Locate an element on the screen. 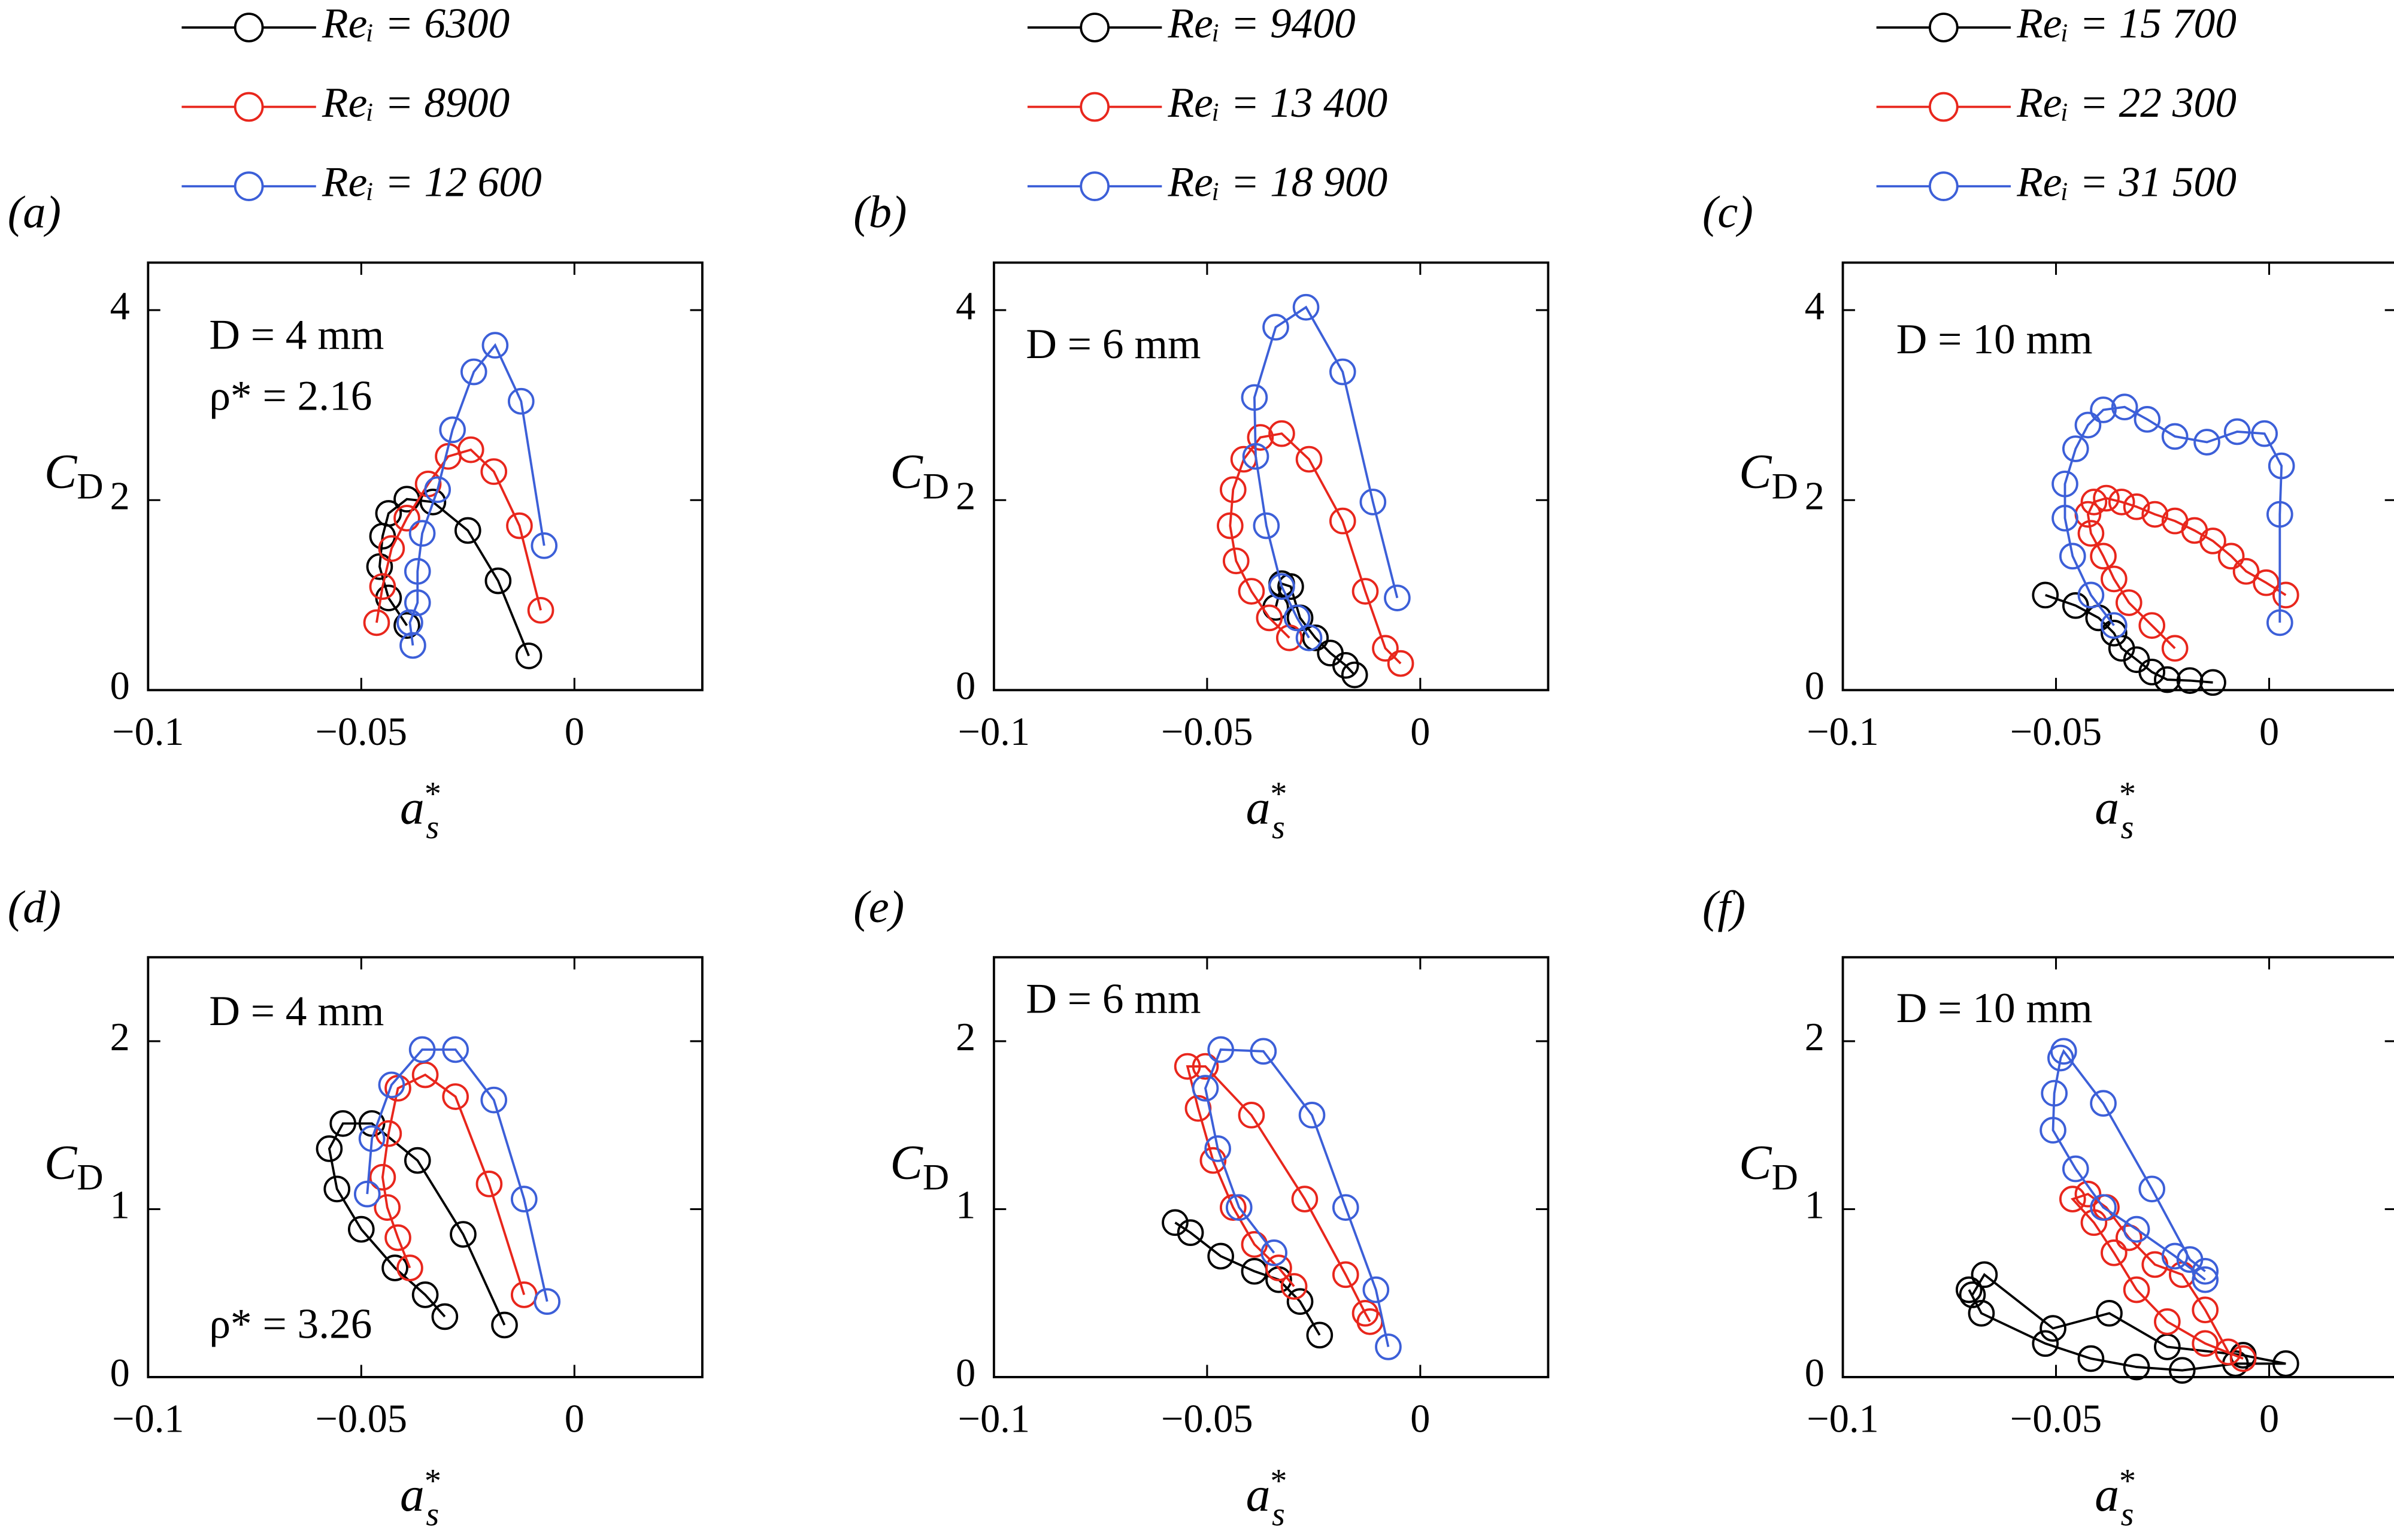  x-tick-label: −0.05 is located at coordinates (1207, 732).